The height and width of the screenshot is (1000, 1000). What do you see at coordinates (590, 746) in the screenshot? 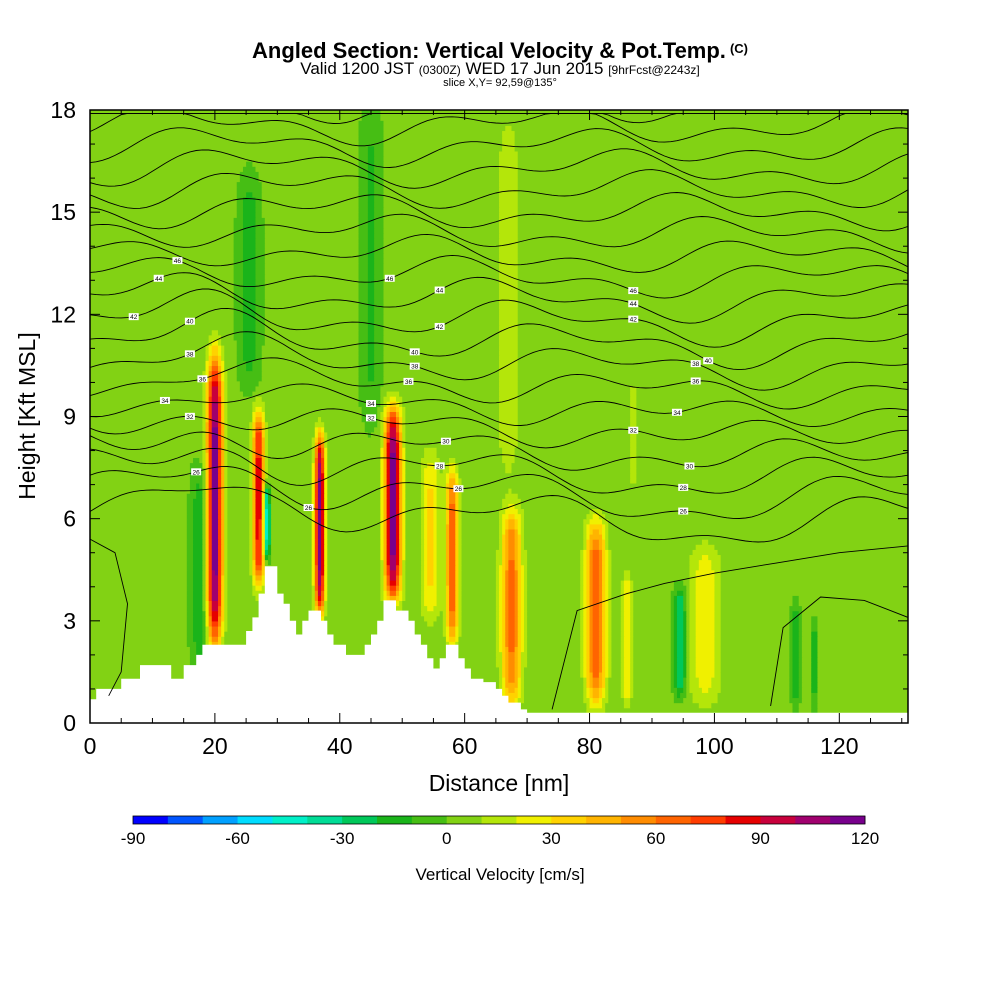
I see `x-tick-label: 80` at bounding box center [590, 746].